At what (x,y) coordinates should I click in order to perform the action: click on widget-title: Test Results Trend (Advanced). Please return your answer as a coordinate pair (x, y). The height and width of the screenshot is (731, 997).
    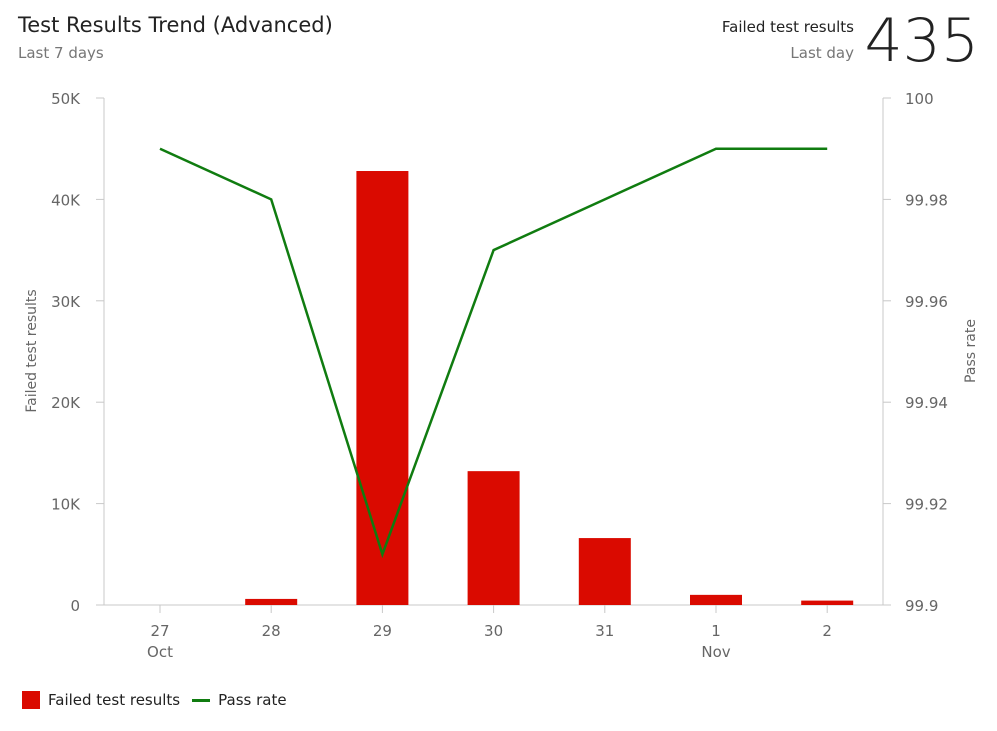
    Looking at the image, I should click on (175, 25).